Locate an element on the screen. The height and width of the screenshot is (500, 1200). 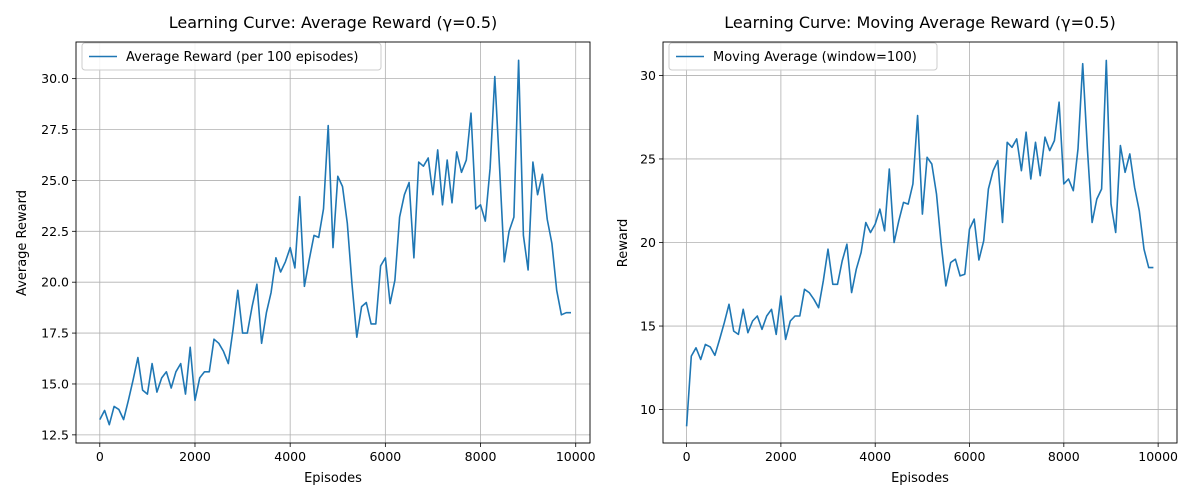
y-tick-label: 30.0 is located at coordinates (55, 78).